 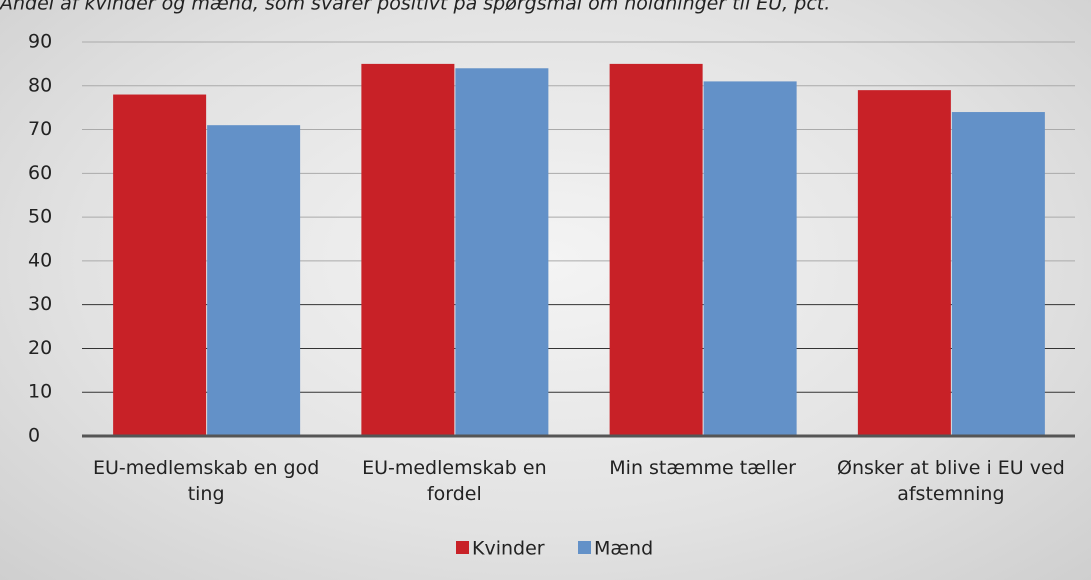 I want to click on y-tick-label: 40, so click(x=40, y=260).